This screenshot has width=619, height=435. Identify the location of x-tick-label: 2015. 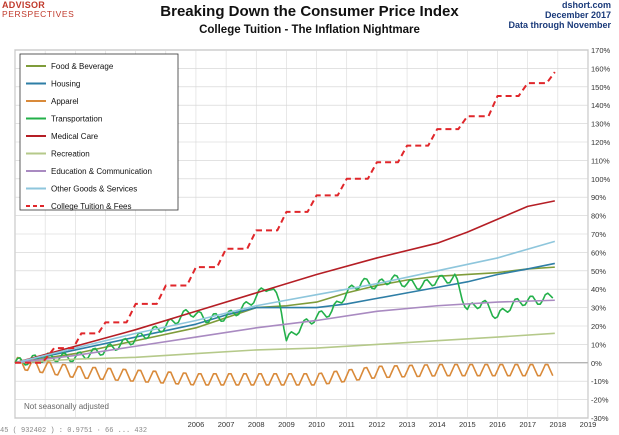
(467, 424).